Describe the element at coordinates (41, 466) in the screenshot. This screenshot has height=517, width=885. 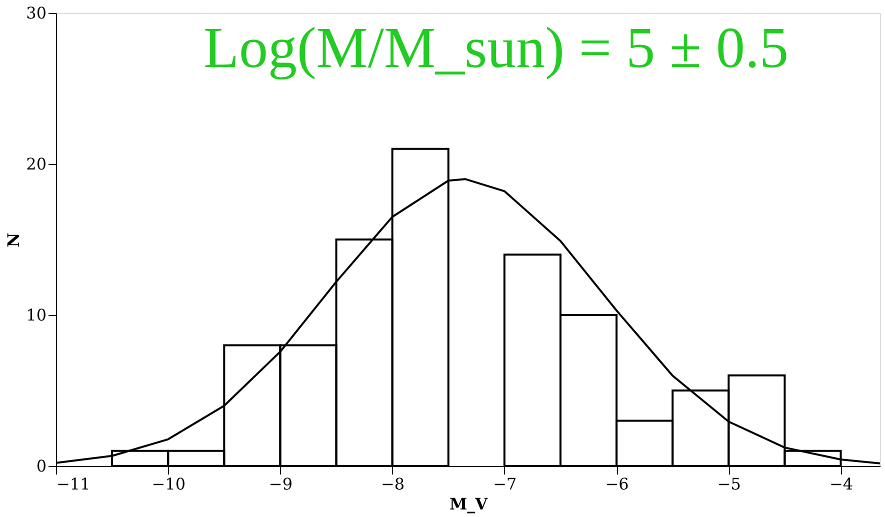
I see `y-tick-label: 0` at that location.